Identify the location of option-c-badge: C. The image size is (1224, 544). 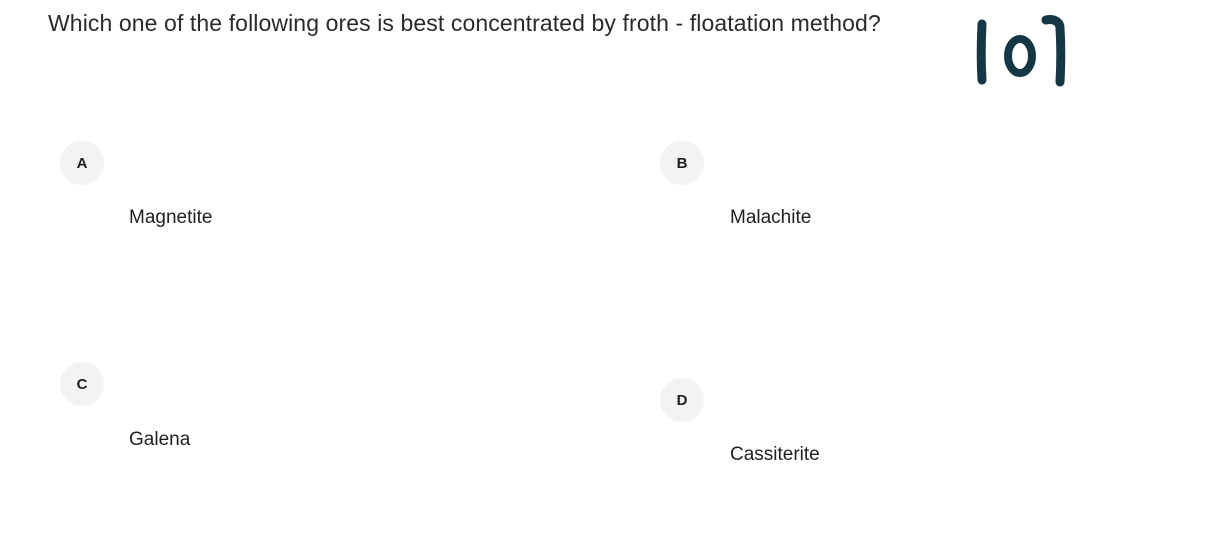
(82, 384).